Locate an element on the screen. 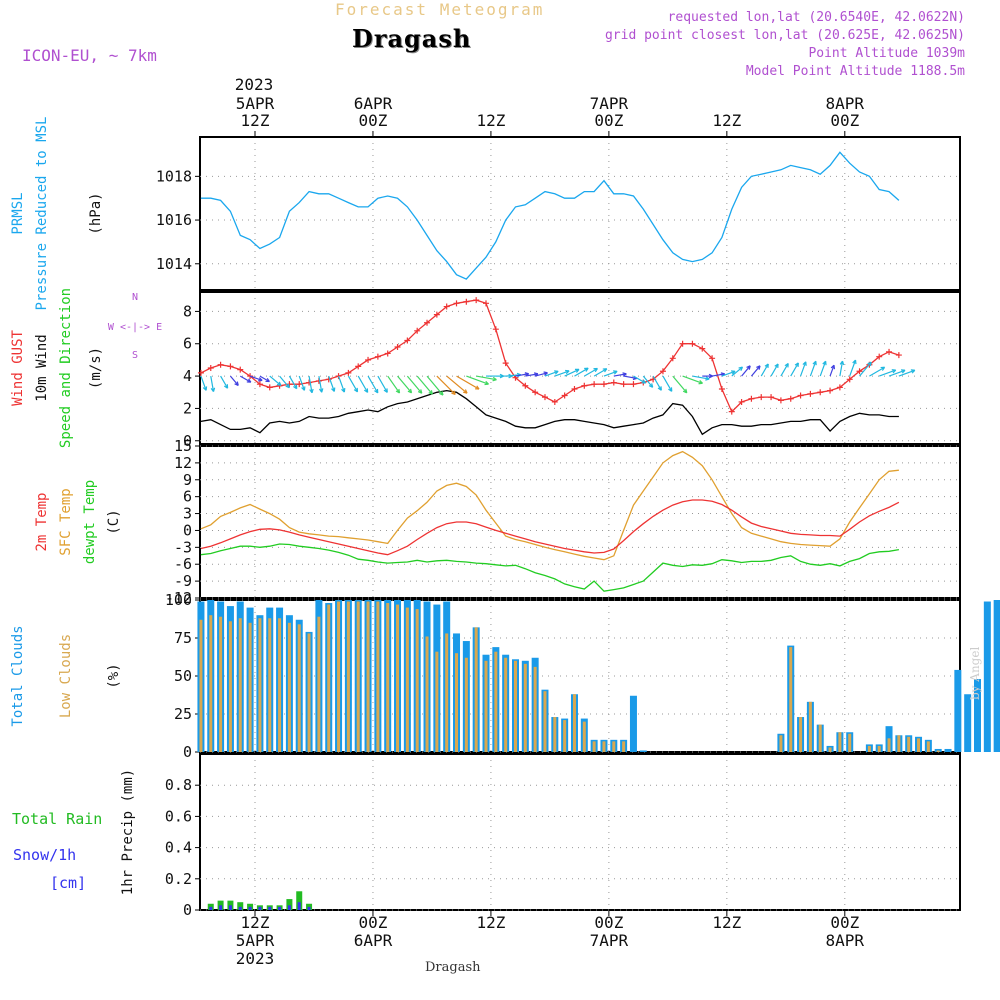  y-tick-label-temperature-1: -9 is located at coordinates (183, 581).